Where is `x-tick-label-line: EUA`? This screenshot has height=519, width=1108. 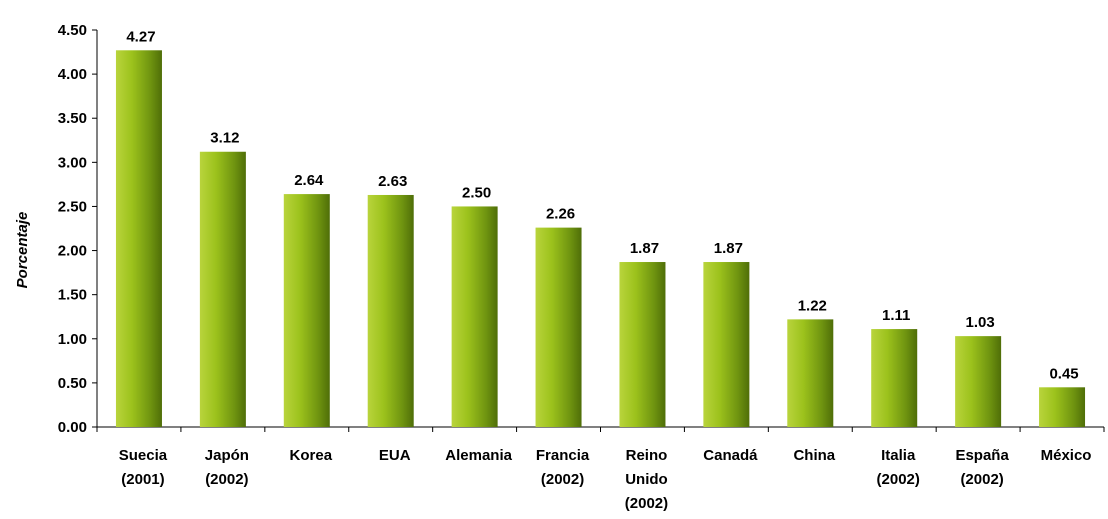
x-tick-label-line: EUA is located at coordinates (395, 455).